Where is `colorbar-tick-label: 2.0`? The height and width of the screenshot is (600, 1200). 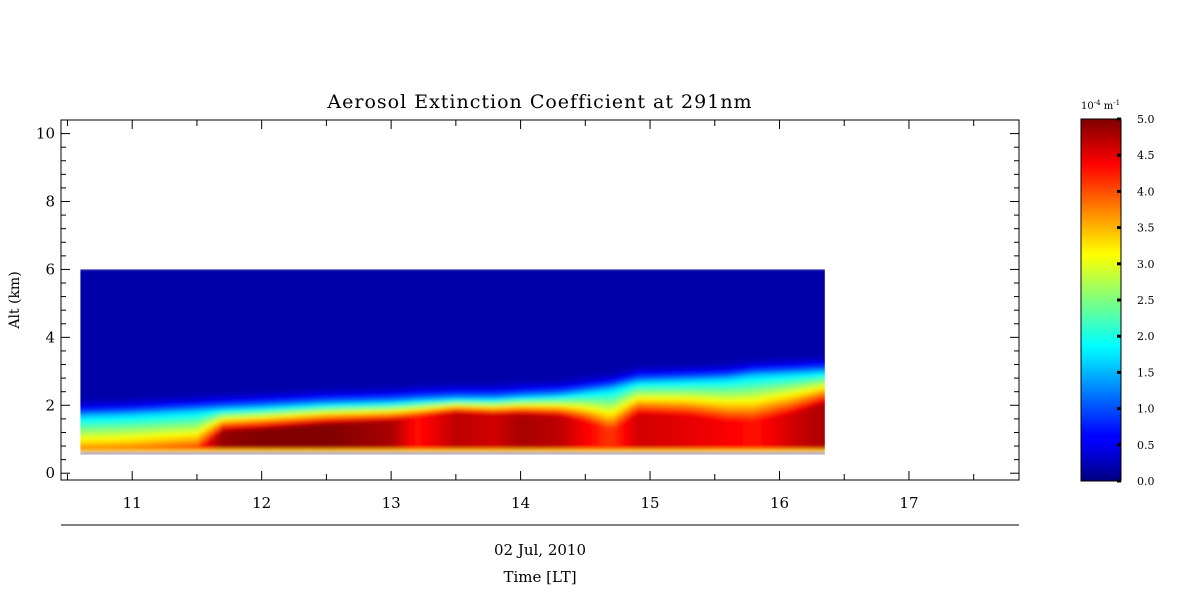
colorbar-tick-label: 2.0 is located at coordinates (1146, 336).